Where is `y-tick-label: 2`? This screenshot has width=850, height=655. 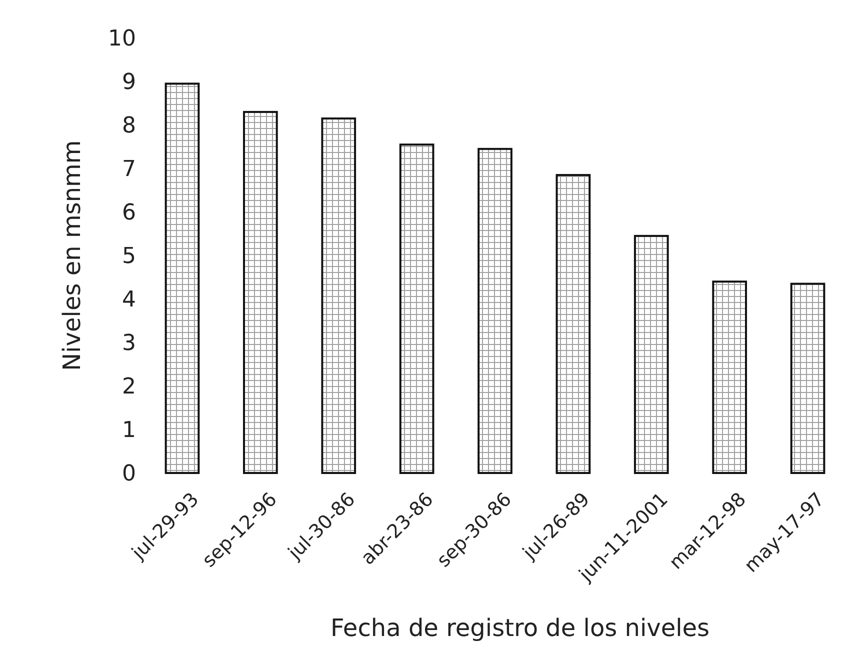 y-tick-label: 2 is located at coordinates (129, 387).